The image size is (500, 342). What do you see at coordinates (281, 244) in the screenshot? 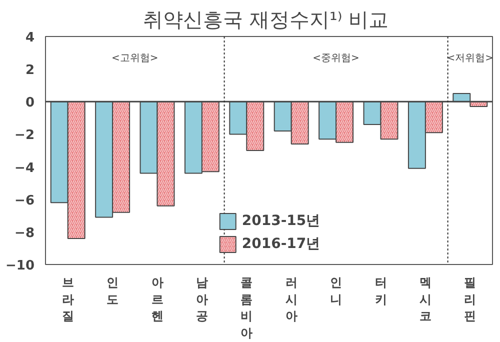
I see `legend-label: 2016-17년` at bounding box center [281, 244].